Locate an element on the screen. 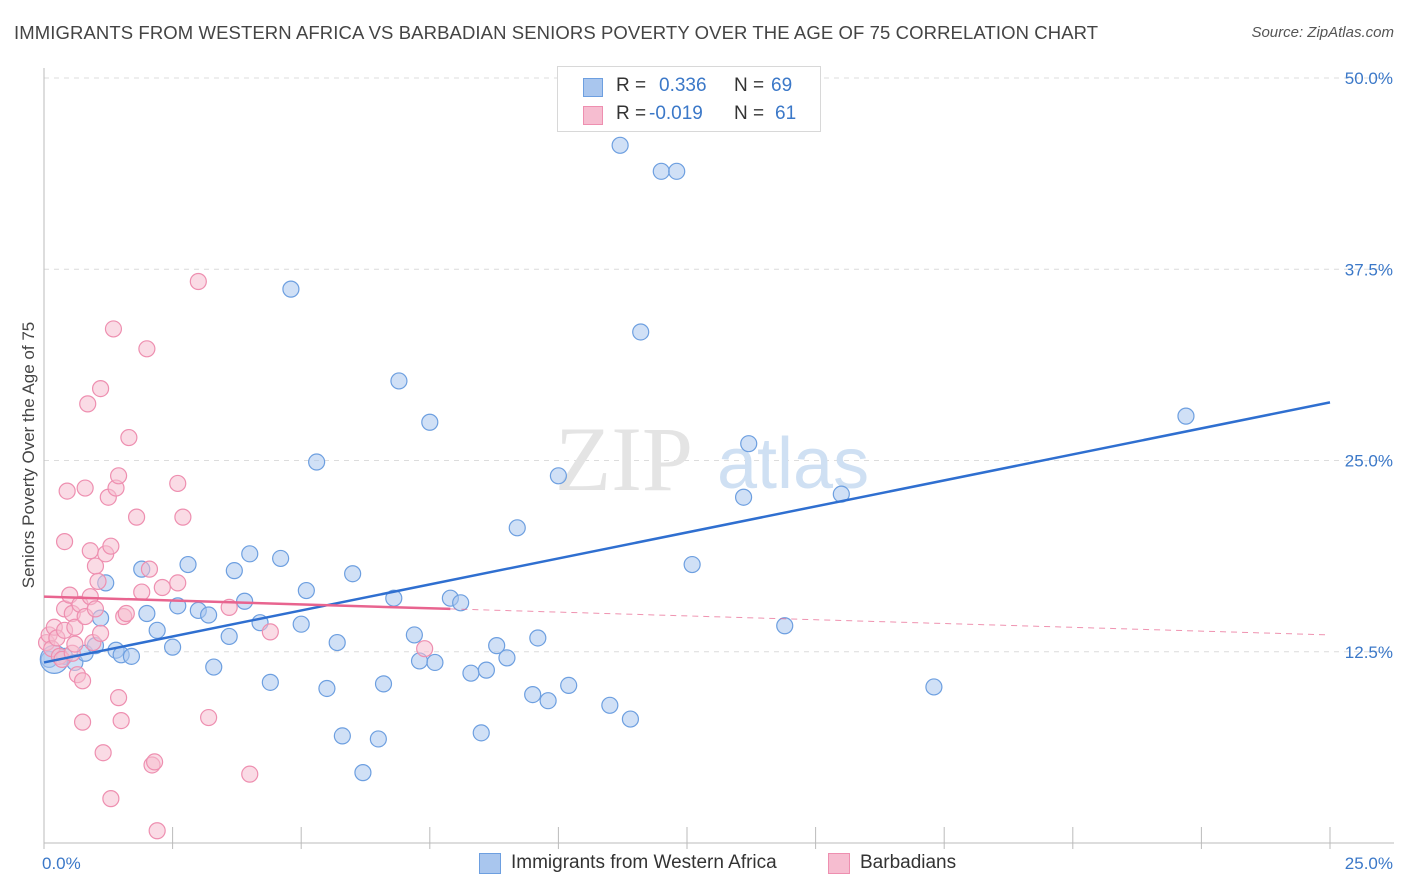  y-tick-label: 12.5% is located at coordinates (1369, 652).